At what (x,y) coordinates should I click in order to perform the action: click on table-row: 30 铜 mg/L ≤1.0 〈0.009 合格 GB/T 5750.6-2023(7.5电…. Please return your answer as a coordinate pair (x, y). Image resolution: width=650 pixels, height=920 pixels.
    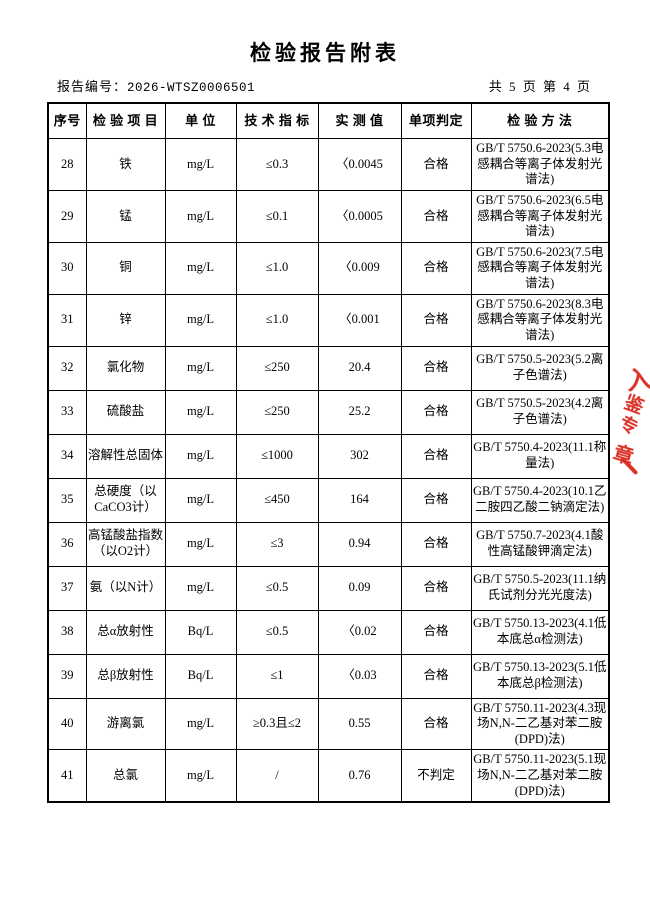
    Looking at the image, I should click on (328, 268).